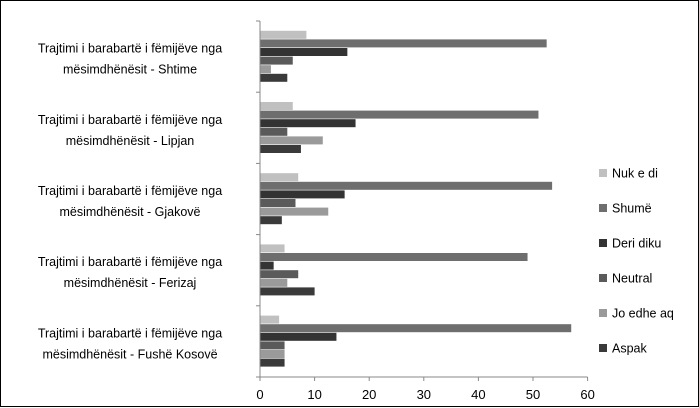 The image size is (699, 408). What do you see at coordinates (369, 394) in the screenshot?
I see `x-tick-label: 20` at bounding box center [369, 394].